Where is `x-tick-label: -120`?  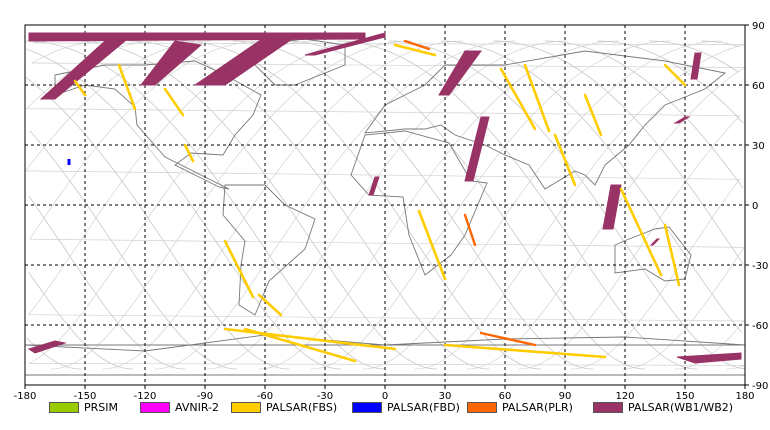 x-tick-label: -120 is located at coordinates (145, 396).